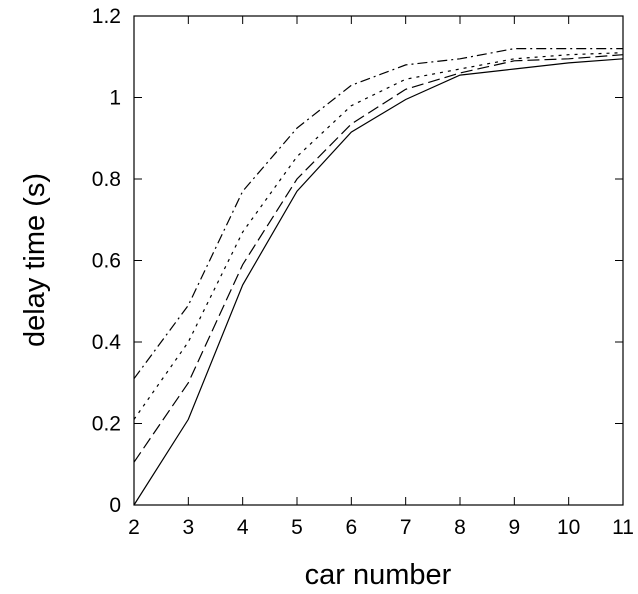  What do you see at coordinates (35, 260) in the screenshot?
I see `y-axis-title: delay time (s)` at bounding box center [35, 260].